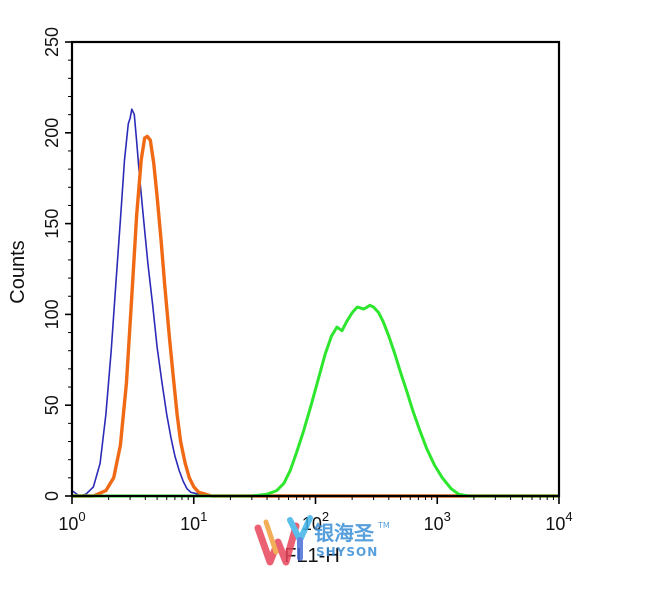 Image resolution: width=660 pixels, height=600 pixels. What do you see at coordinates (558, 521) in the screenshot?
I see `x-tick-label: 10⁴` at bounding box center [558, 521].